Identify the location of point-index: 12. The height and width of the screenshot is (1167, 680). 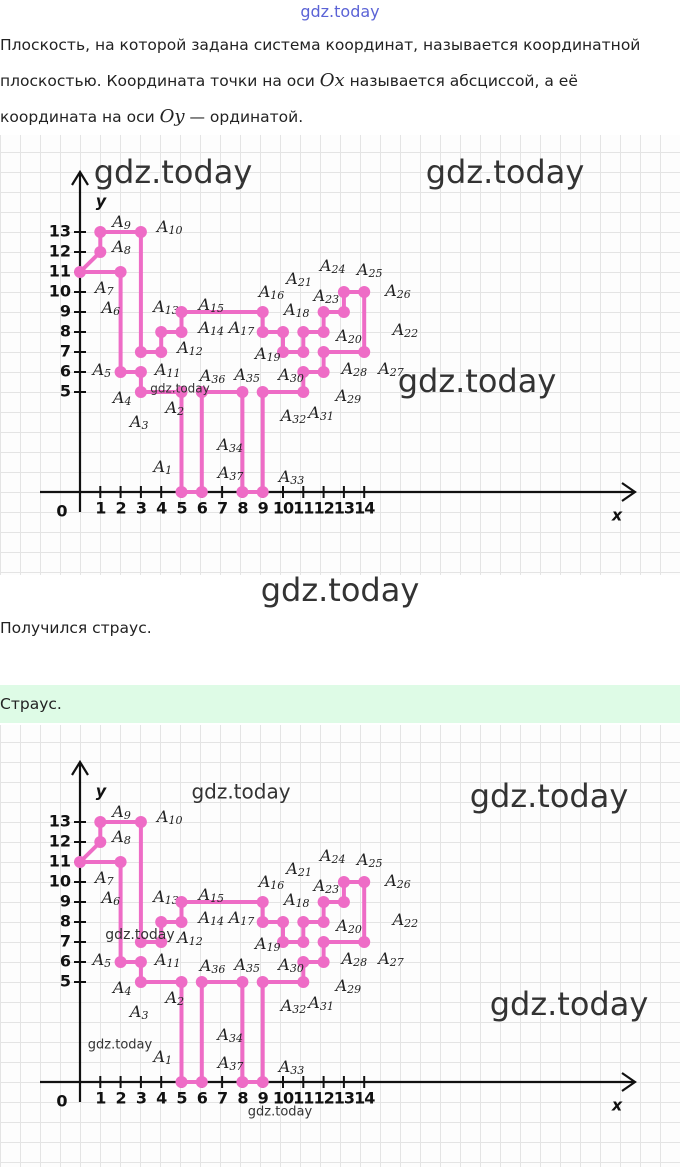
(196, 351).